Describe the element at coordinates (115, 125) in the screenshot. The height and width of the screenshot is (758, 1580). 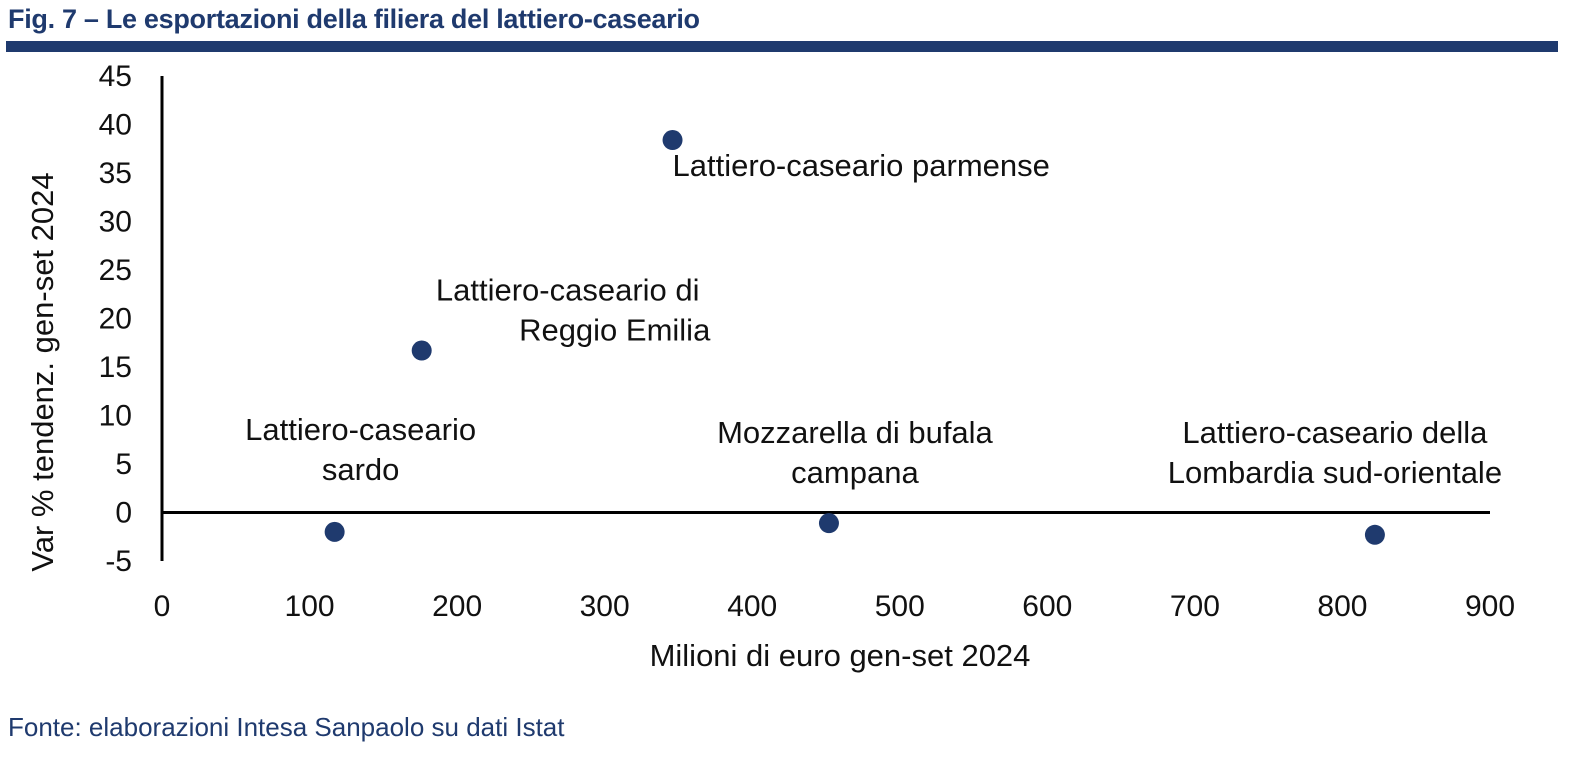
I see `y-tick-label: 40` at that location.